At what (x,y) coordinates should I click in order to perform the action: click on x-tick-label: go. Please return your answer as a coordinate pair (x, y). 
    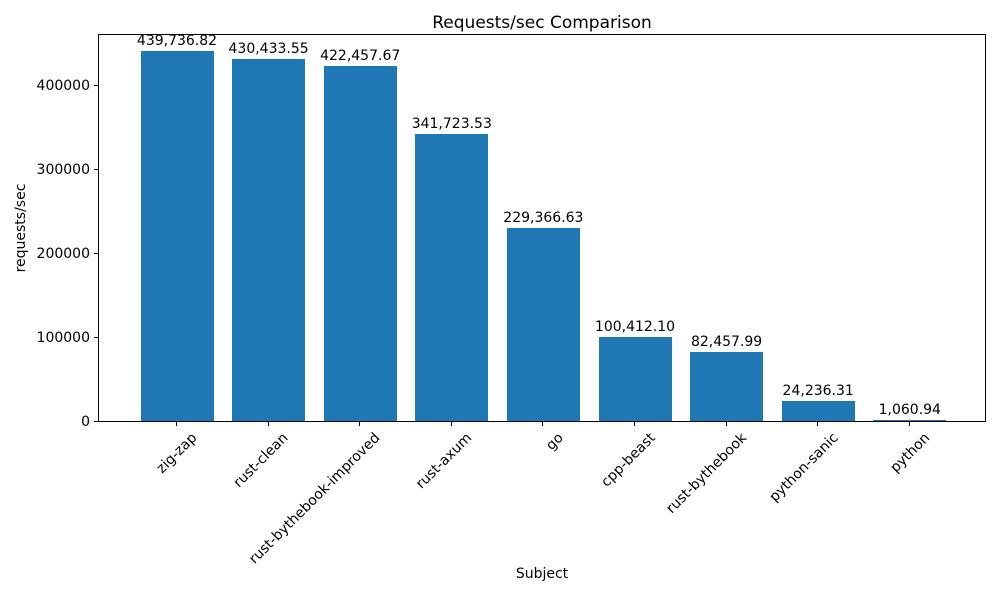
    Looking at the image, I should click on (555, 442).